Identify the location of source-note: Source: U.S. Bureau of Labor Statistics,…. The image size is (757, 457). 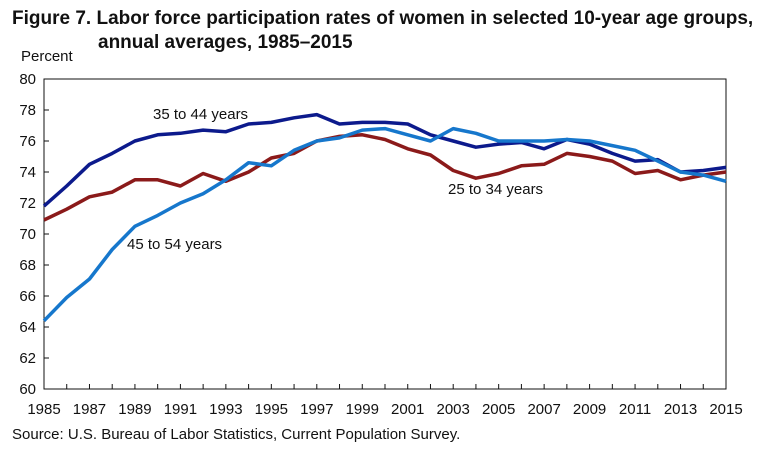
(236, 434).